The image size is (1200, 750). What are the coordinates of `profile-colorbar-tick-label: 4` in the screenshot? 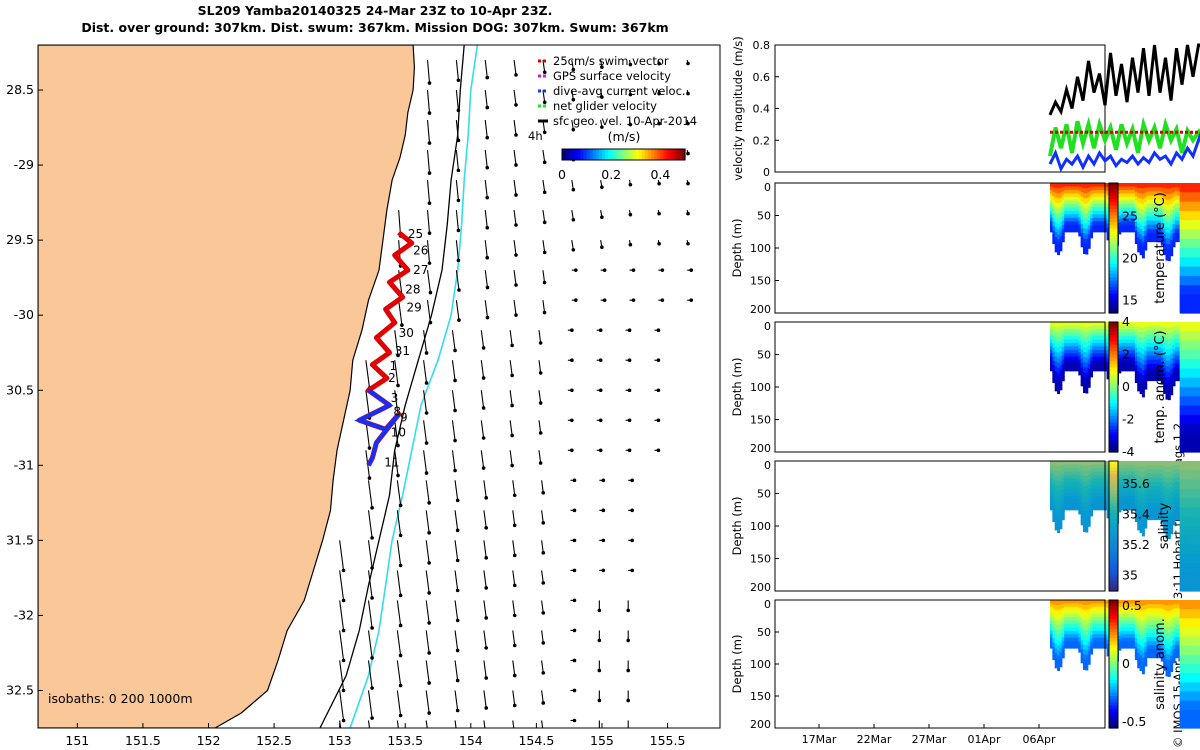 It's located at (1126, 321).